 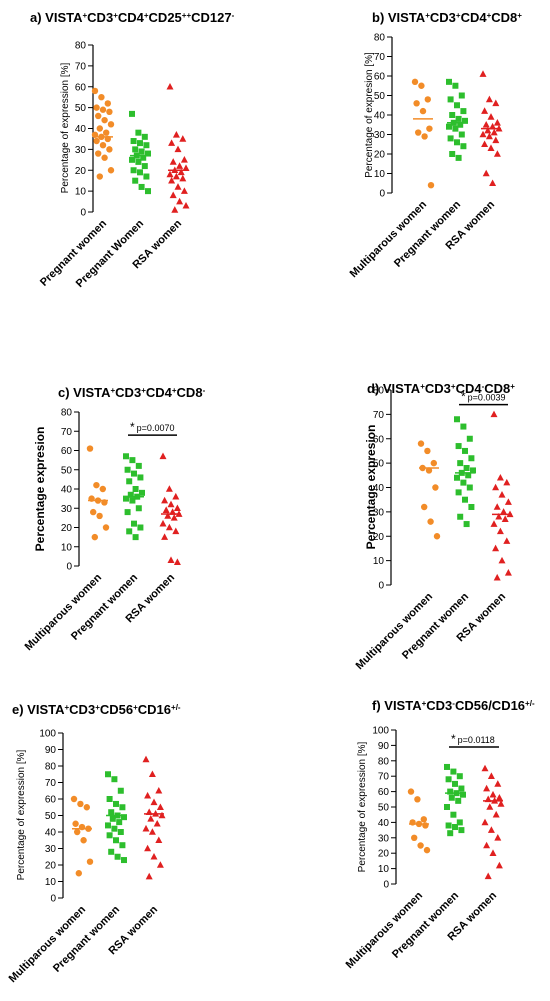 What do you see at coordinates (399, 17) in the screenshot?
I see `title-part: b) VISTA` at bounding box center [399, 17].